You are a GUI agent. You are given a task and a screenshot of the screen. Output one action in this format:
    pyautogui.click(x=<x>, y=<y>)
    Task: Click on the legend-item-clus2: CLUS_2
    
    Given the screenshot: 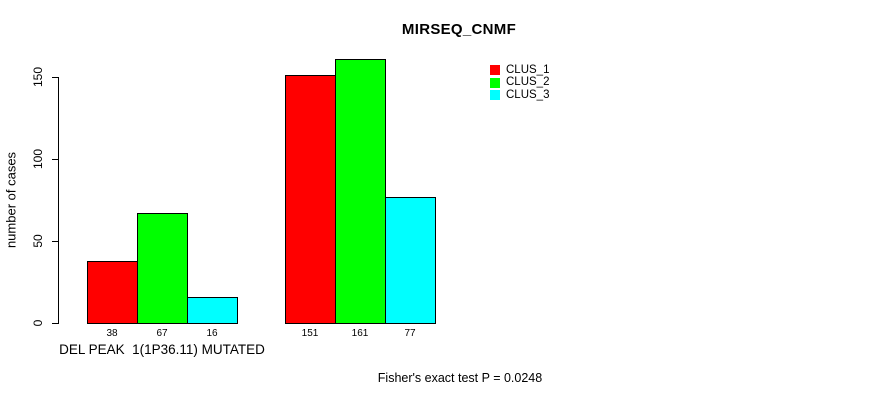 What is the action you would take?
    pyautogui.click(x=520, y=83)
    